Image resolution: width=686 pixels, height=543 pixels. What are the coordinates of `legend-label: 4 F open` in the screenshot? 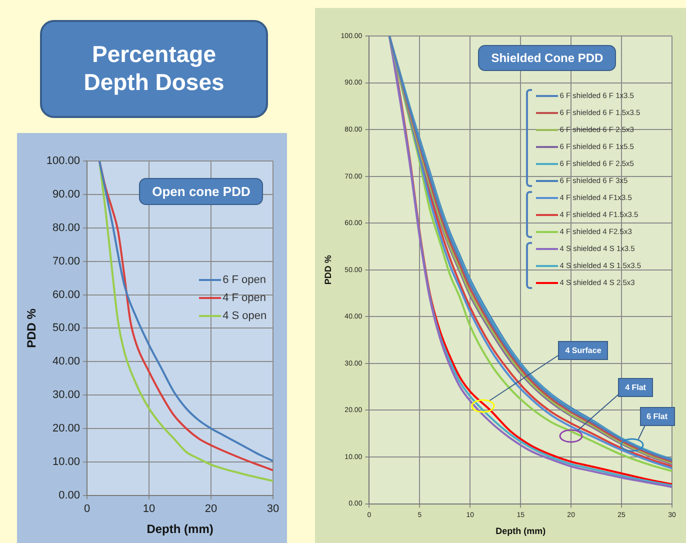 It's located at (244, 298).